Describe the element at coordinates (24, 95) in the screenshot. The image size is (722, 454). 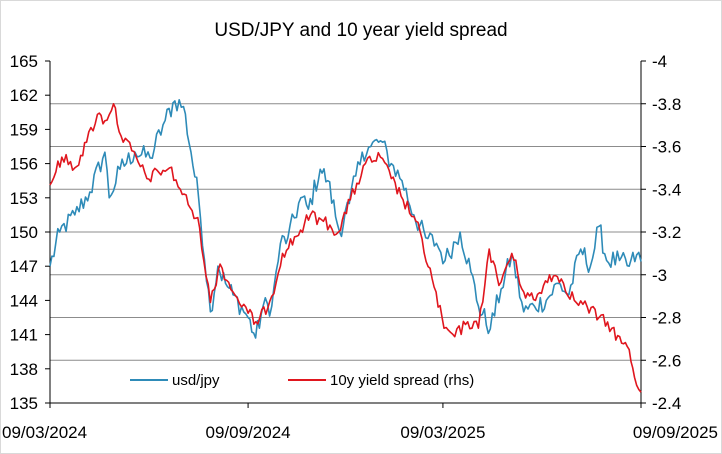
I see `left-tick-label: 162` at that location.